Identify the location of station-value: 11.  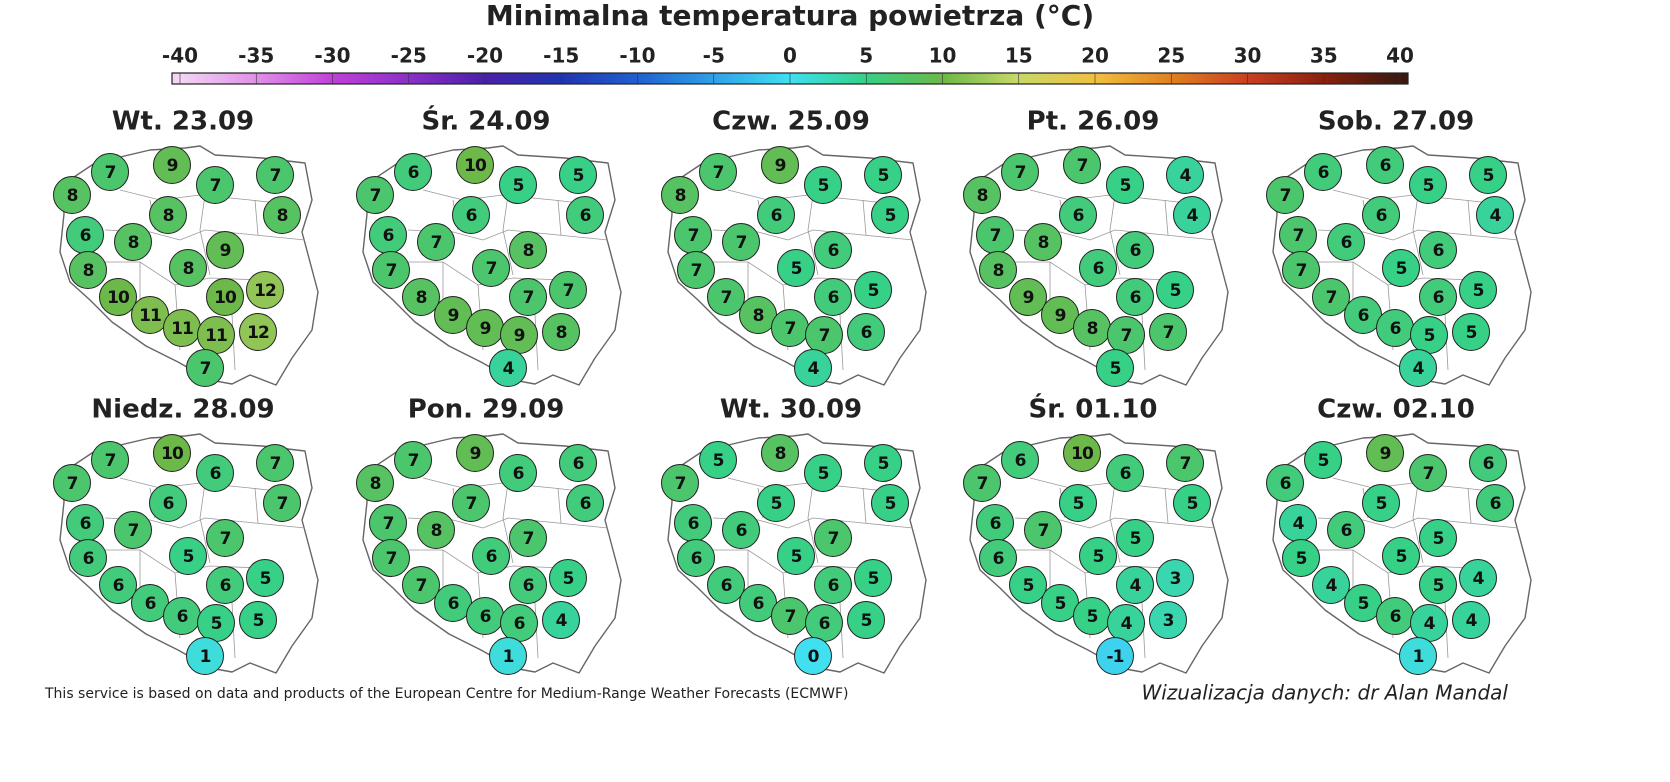
(150, 316).